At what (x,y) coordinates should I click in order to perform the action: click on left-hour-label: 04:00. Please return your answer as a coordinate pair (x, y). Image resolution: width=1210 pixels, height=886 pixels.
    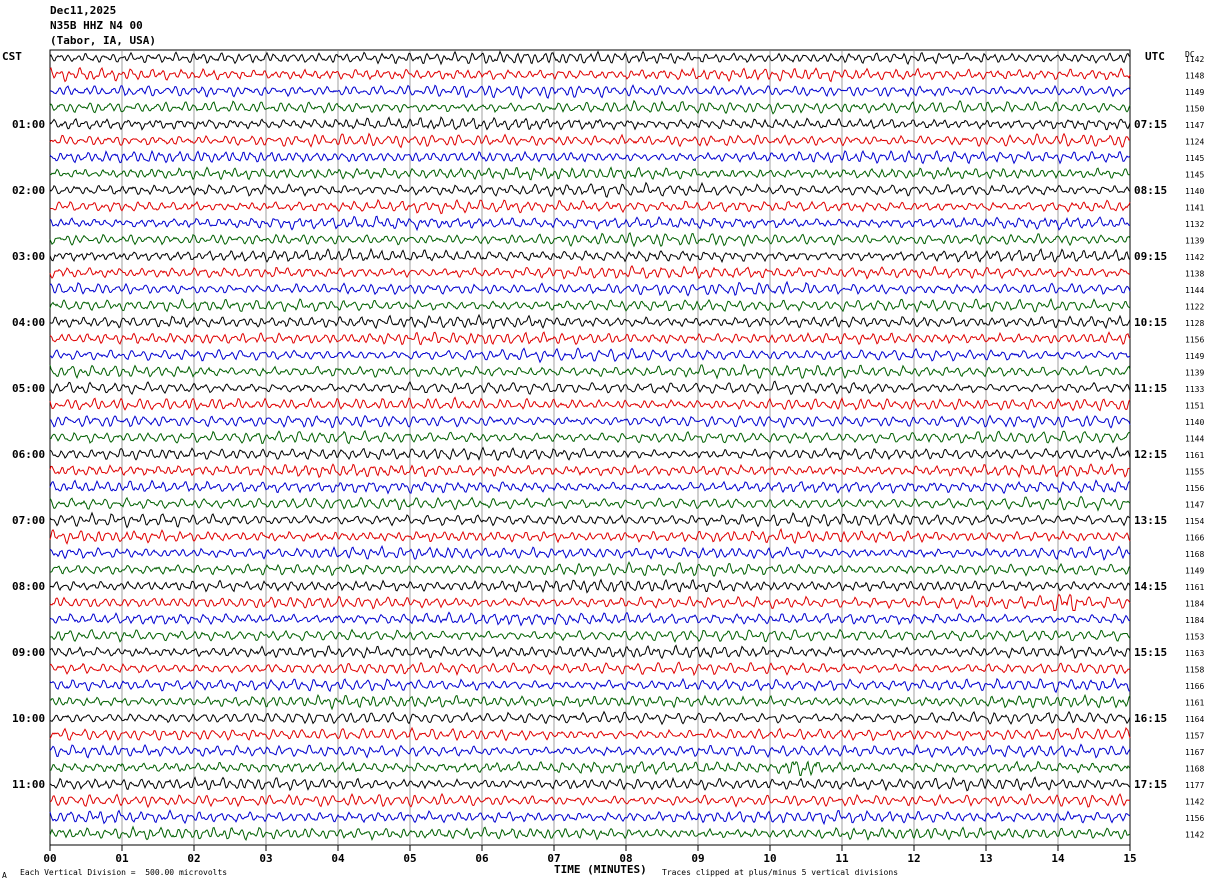
    Looking at the image, I should click on (28, 322).